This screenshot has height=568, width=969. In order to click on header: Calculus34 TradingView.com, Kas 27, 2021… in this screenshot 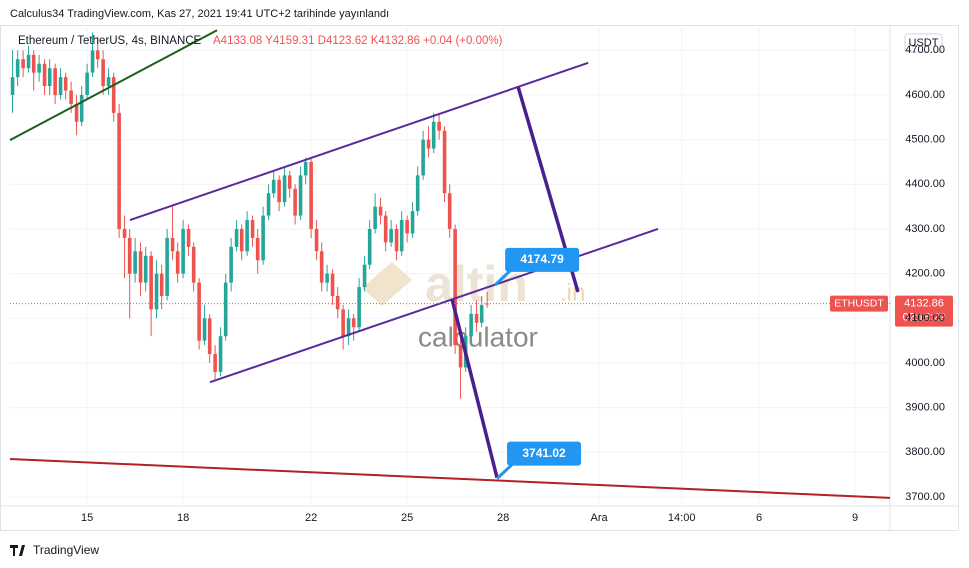, I will do `click(199, 14)`.